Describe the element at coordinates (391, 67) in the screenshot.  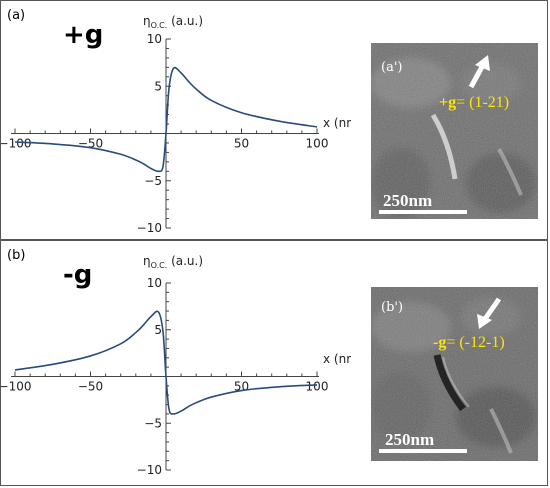
I see `micrograph-label: (a')` at that location.